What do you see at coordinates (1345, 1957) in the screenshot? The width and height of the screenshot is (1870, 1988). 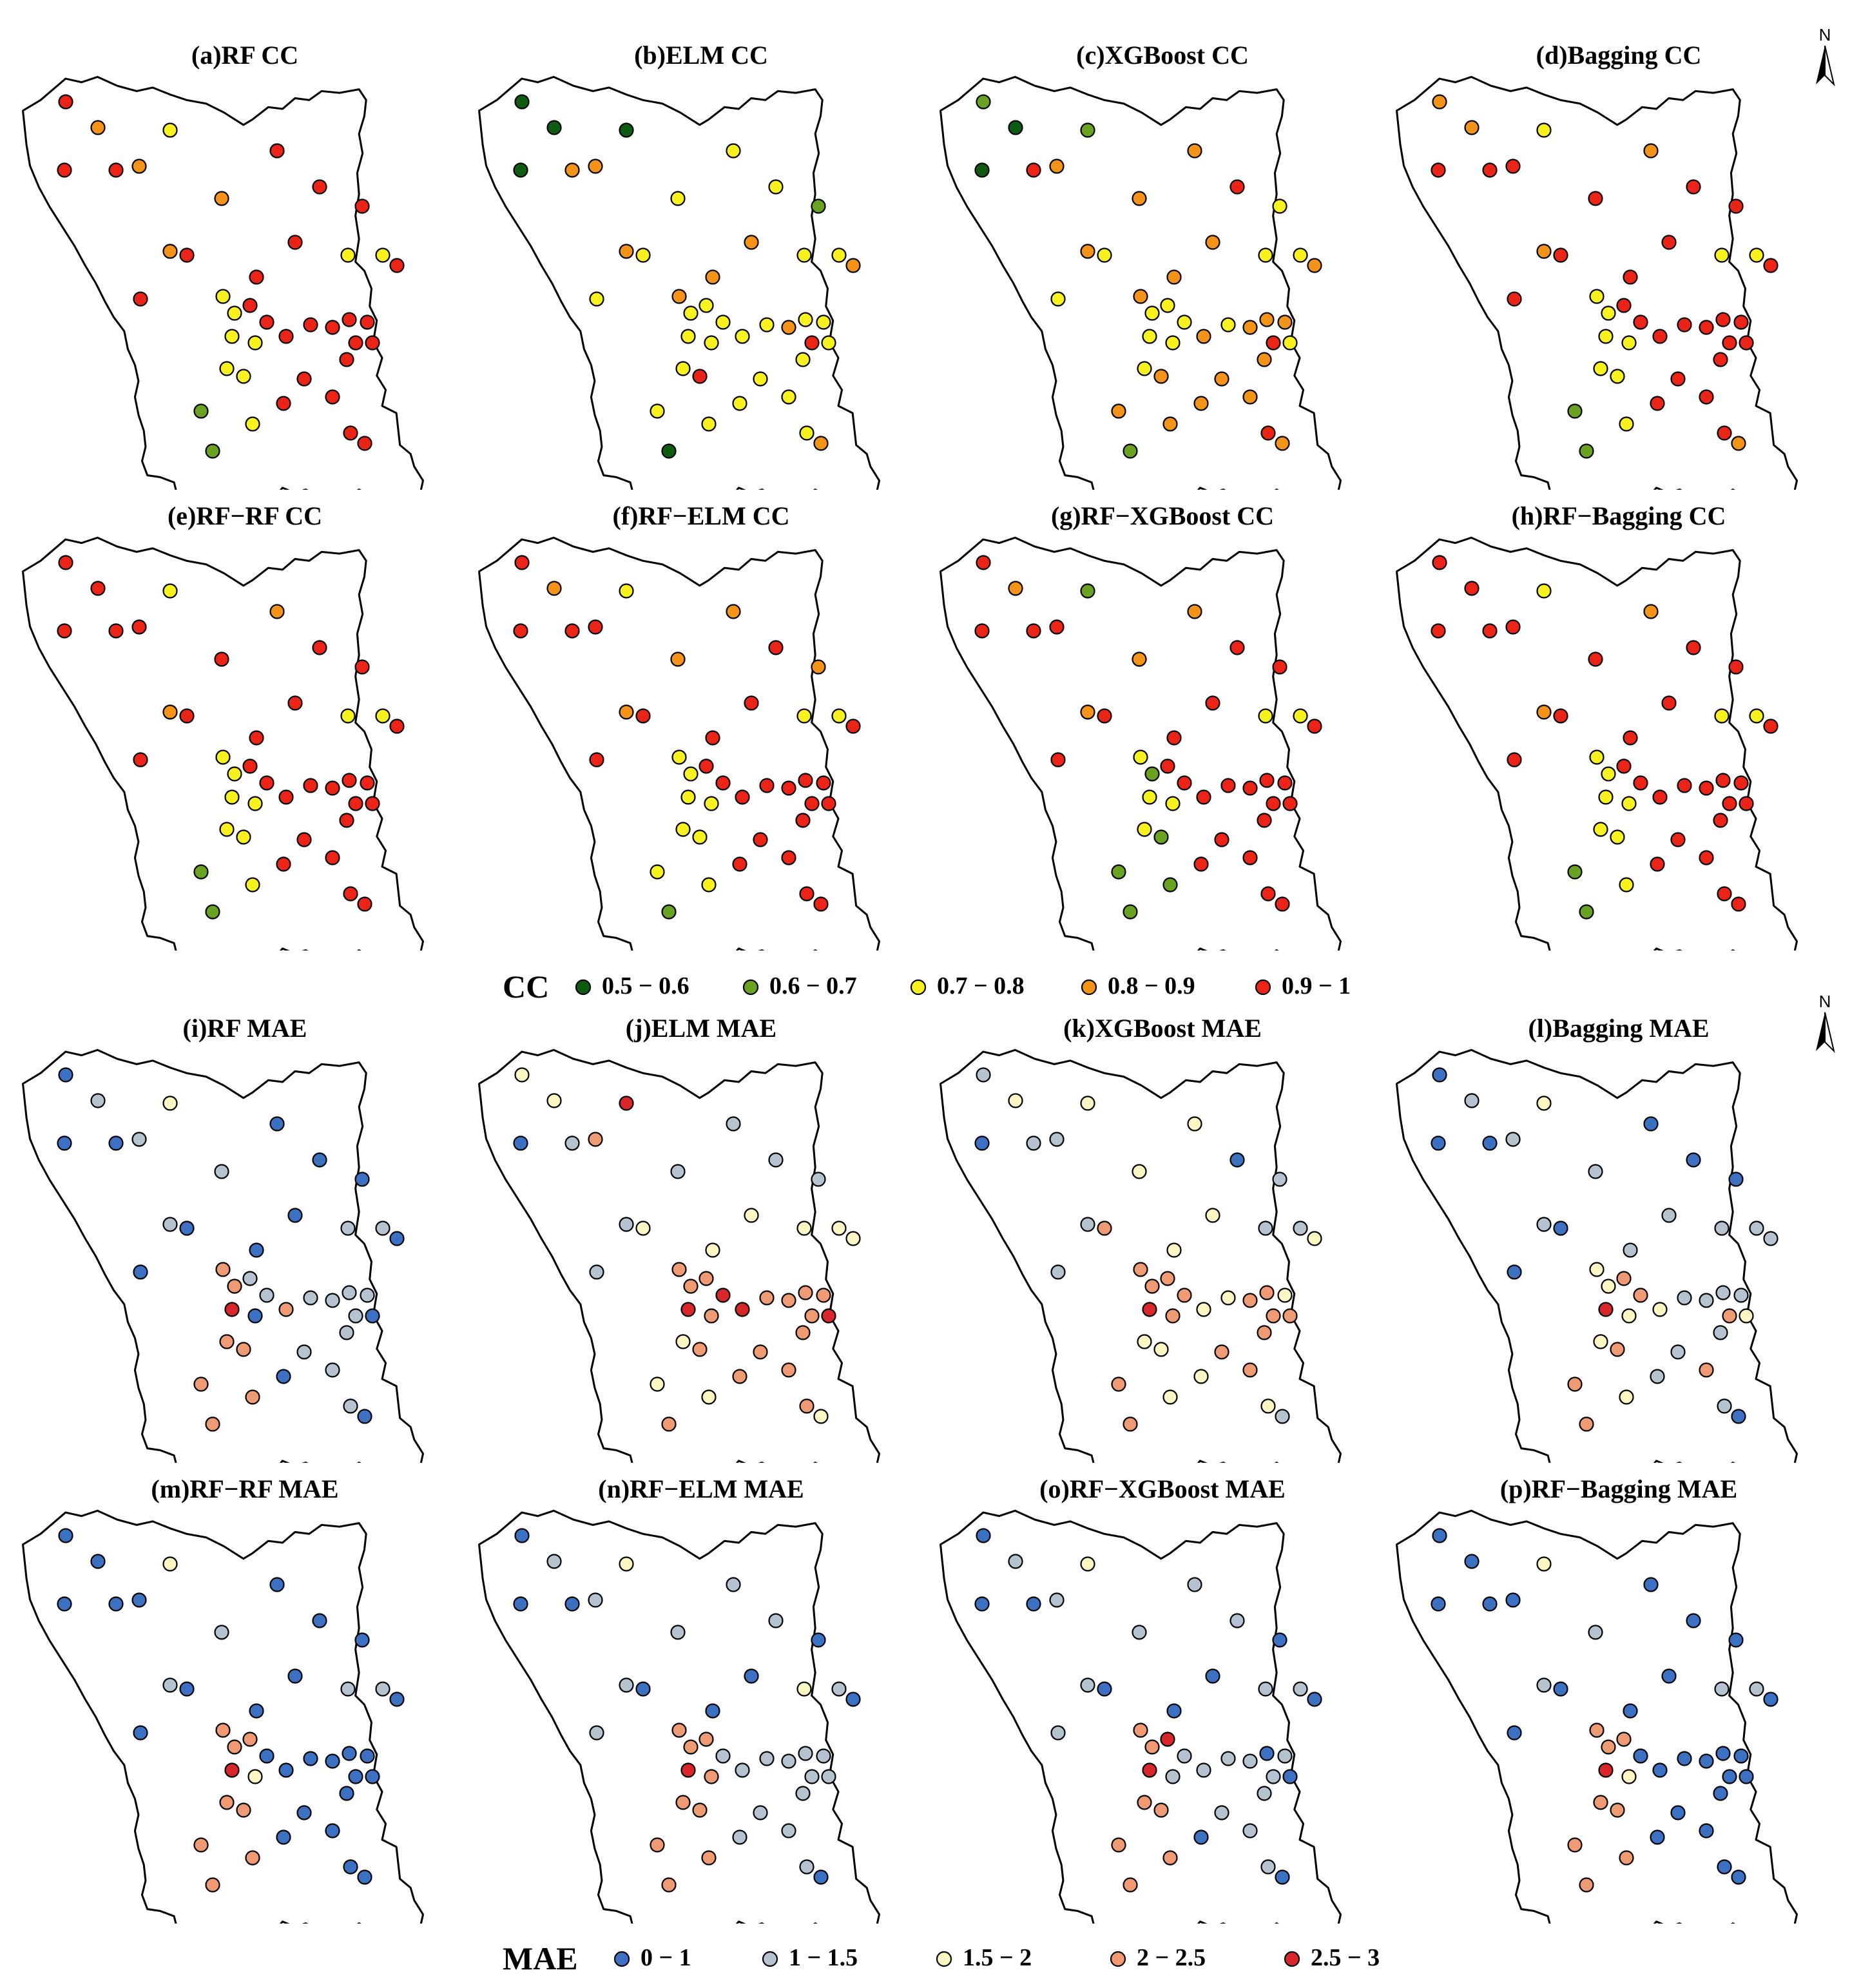 I see `legend-label: 2.5 − 3` at bounding box center [1345, 1957].